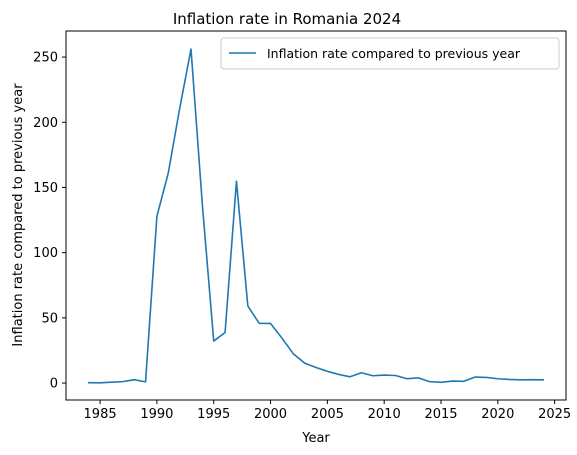  Describe the element at coordinates (54, 384) in the screenshot. I see `y-tick-label: 0` at that location.